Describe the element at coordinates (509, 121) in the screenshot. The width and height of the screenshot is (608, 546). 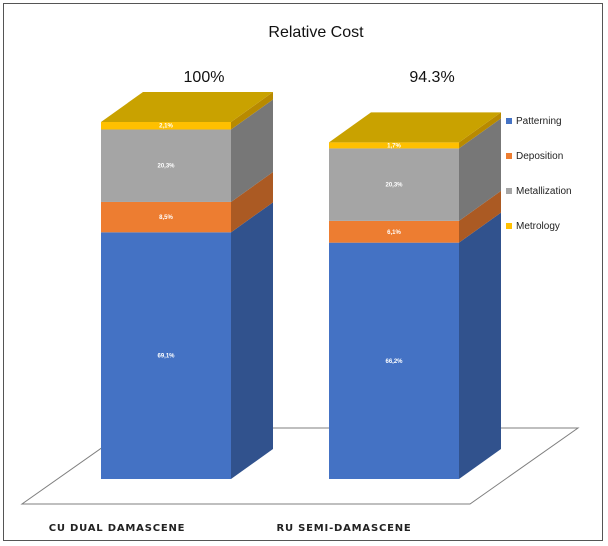
I see `legend-swatch-patterning` at that location.